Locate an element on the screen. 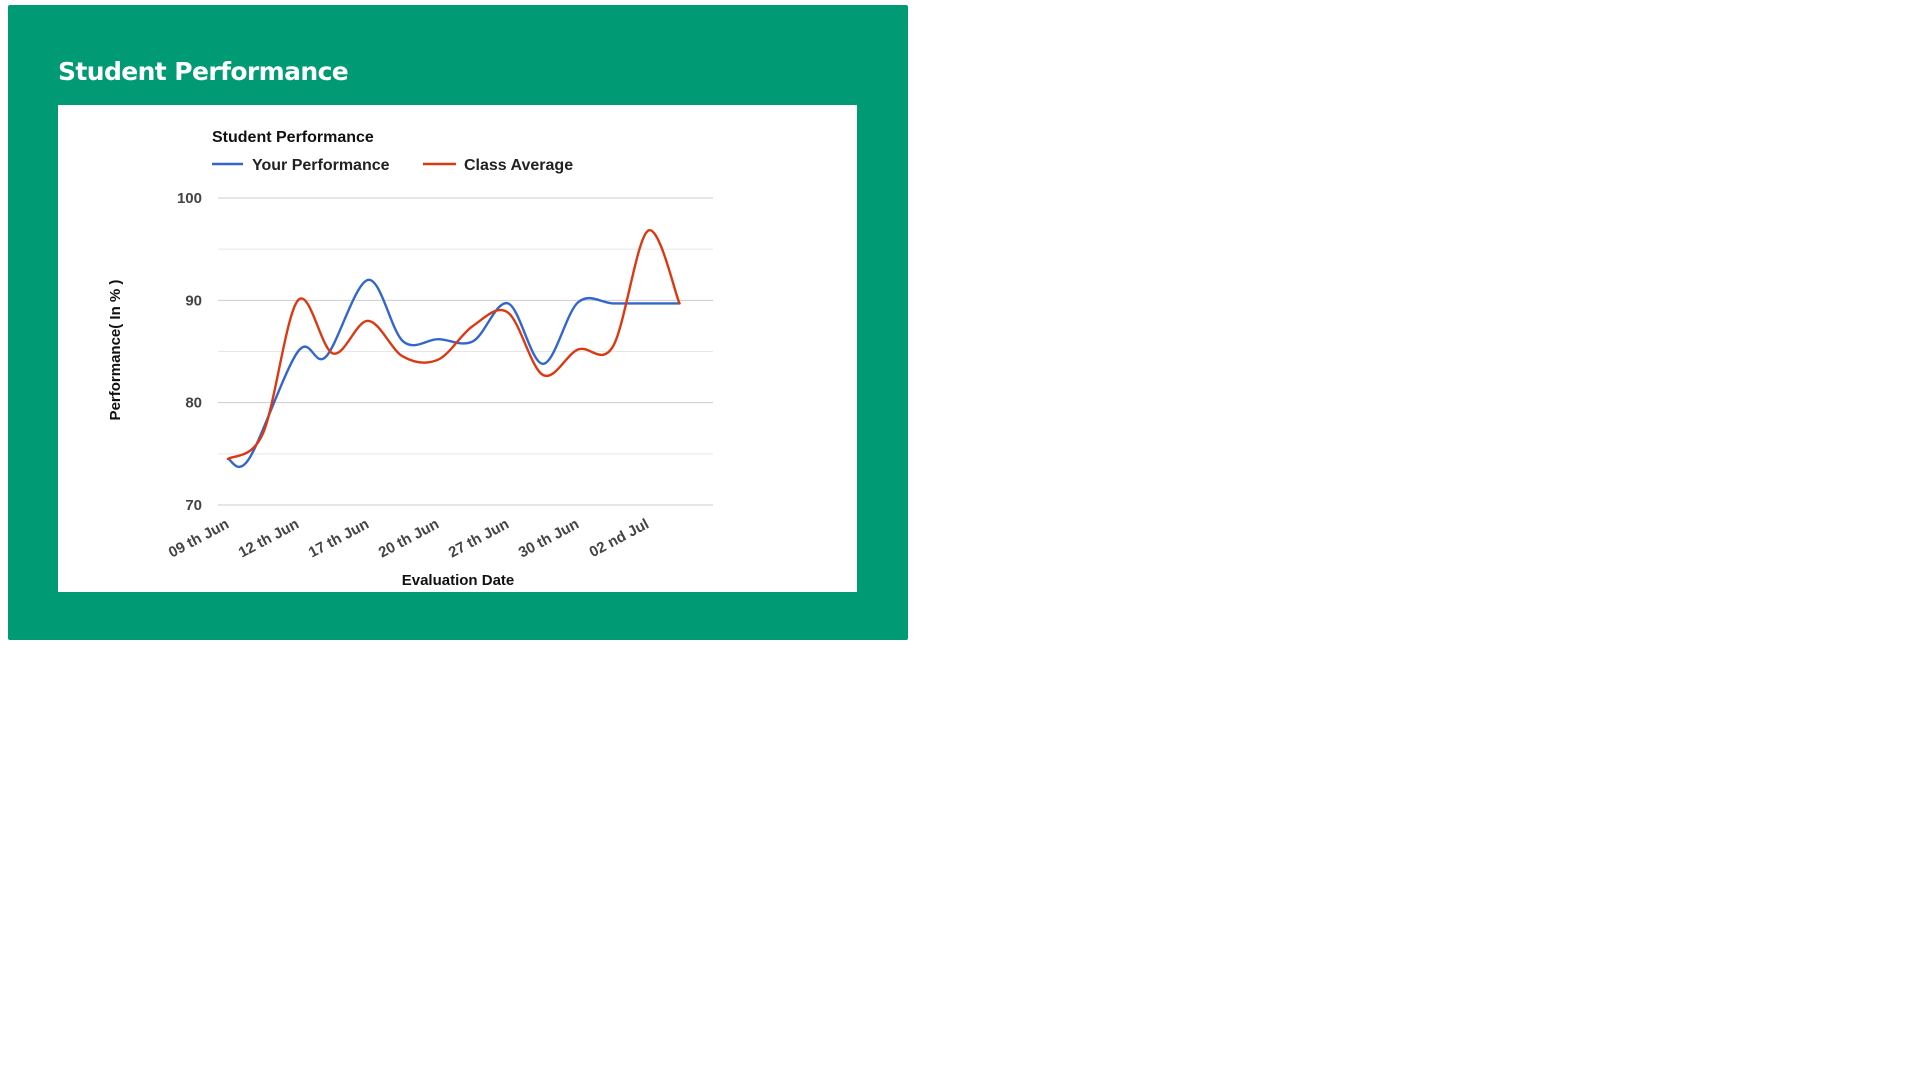 This screenshot has width=1920, height=1080. y-tick-label: 100 is located at coordinates (189, 198).